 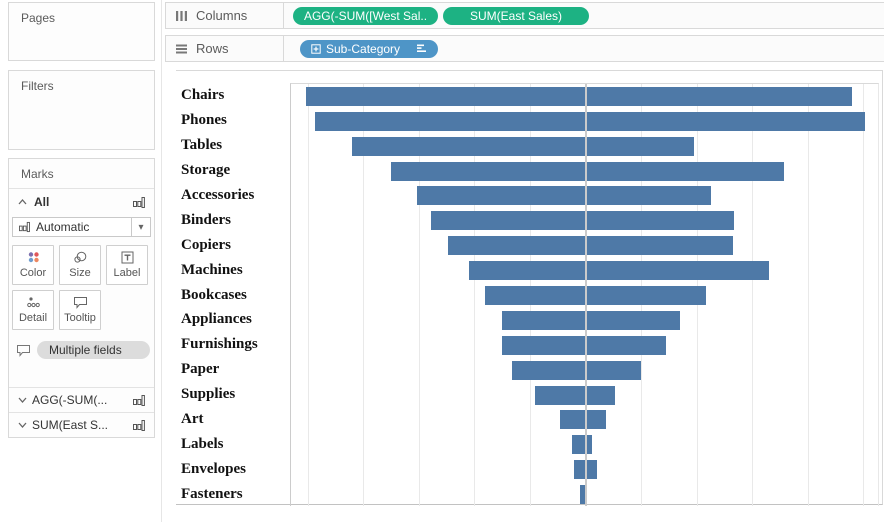 I want to click on pane-splitter, so click(x=161, y=261).